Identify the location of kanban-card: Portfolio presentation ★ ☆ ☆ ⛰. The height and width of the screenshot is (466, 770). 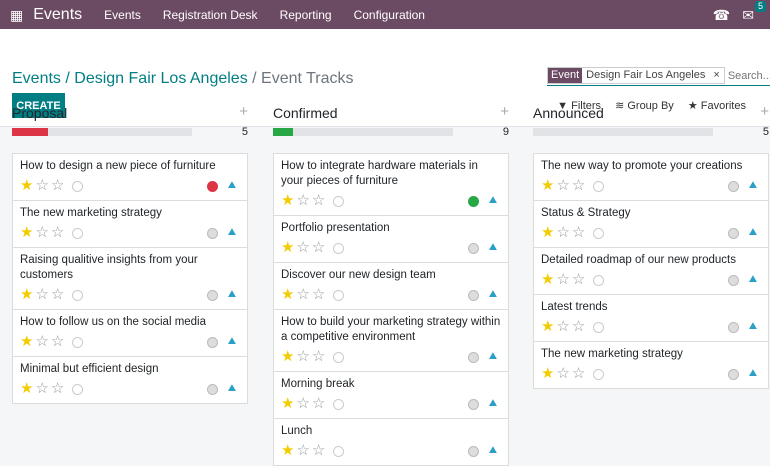
(391, 239).